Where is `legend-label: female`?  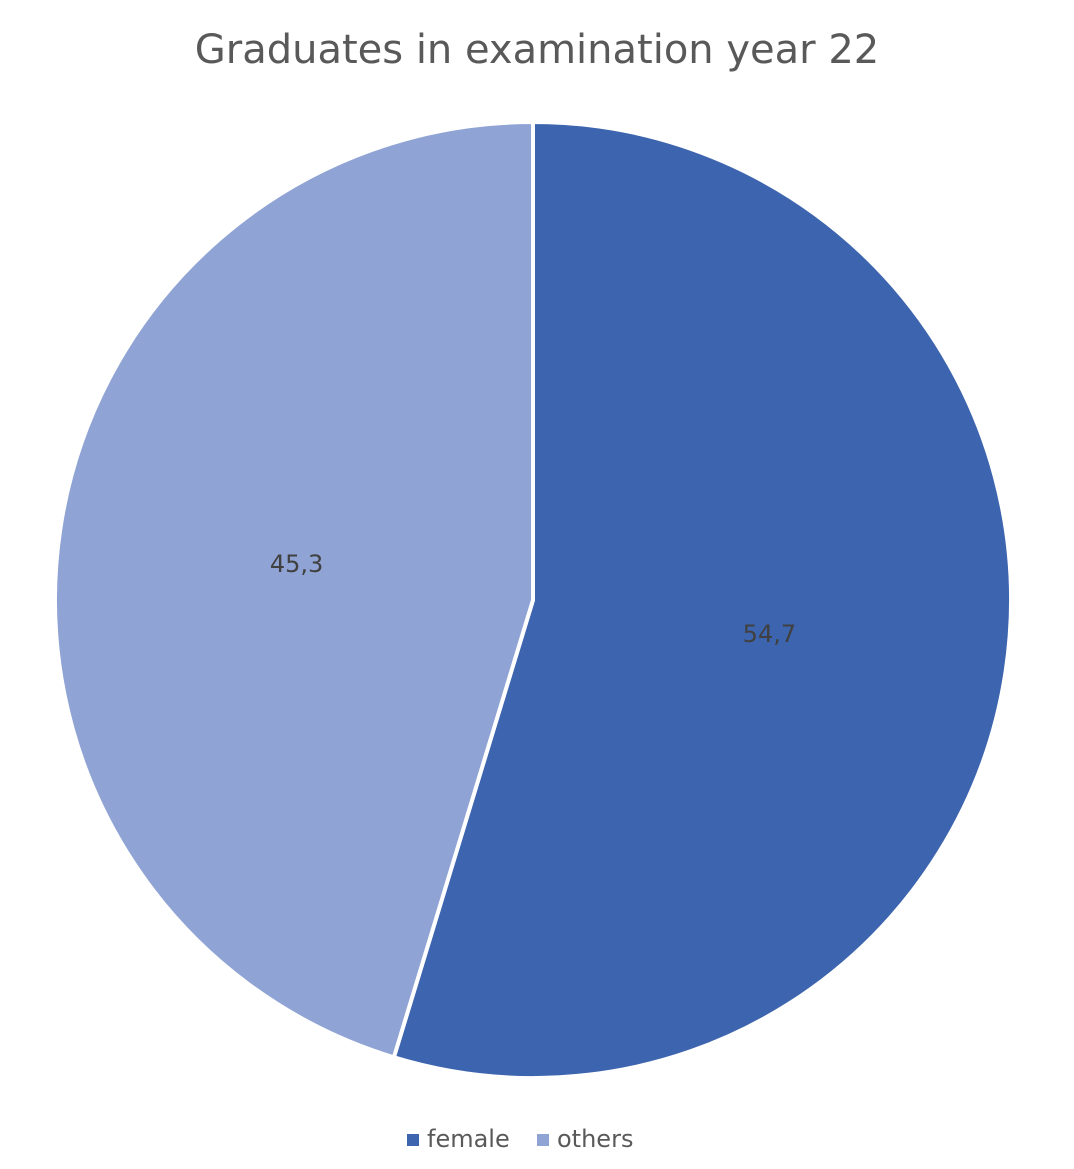 legend-label: female is located at coordinates (468, 1139).